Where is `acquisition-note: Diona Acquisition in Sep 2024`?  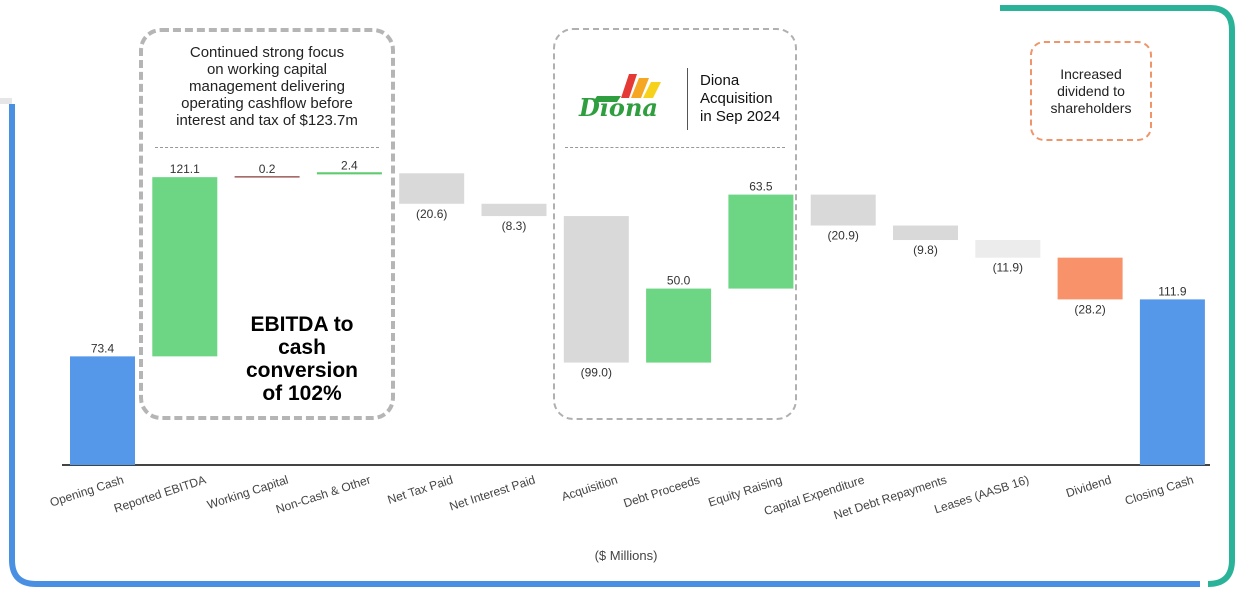 acquisition-note: Diona Acquisition in Sep 2024 is located at coordinates (740, 98).